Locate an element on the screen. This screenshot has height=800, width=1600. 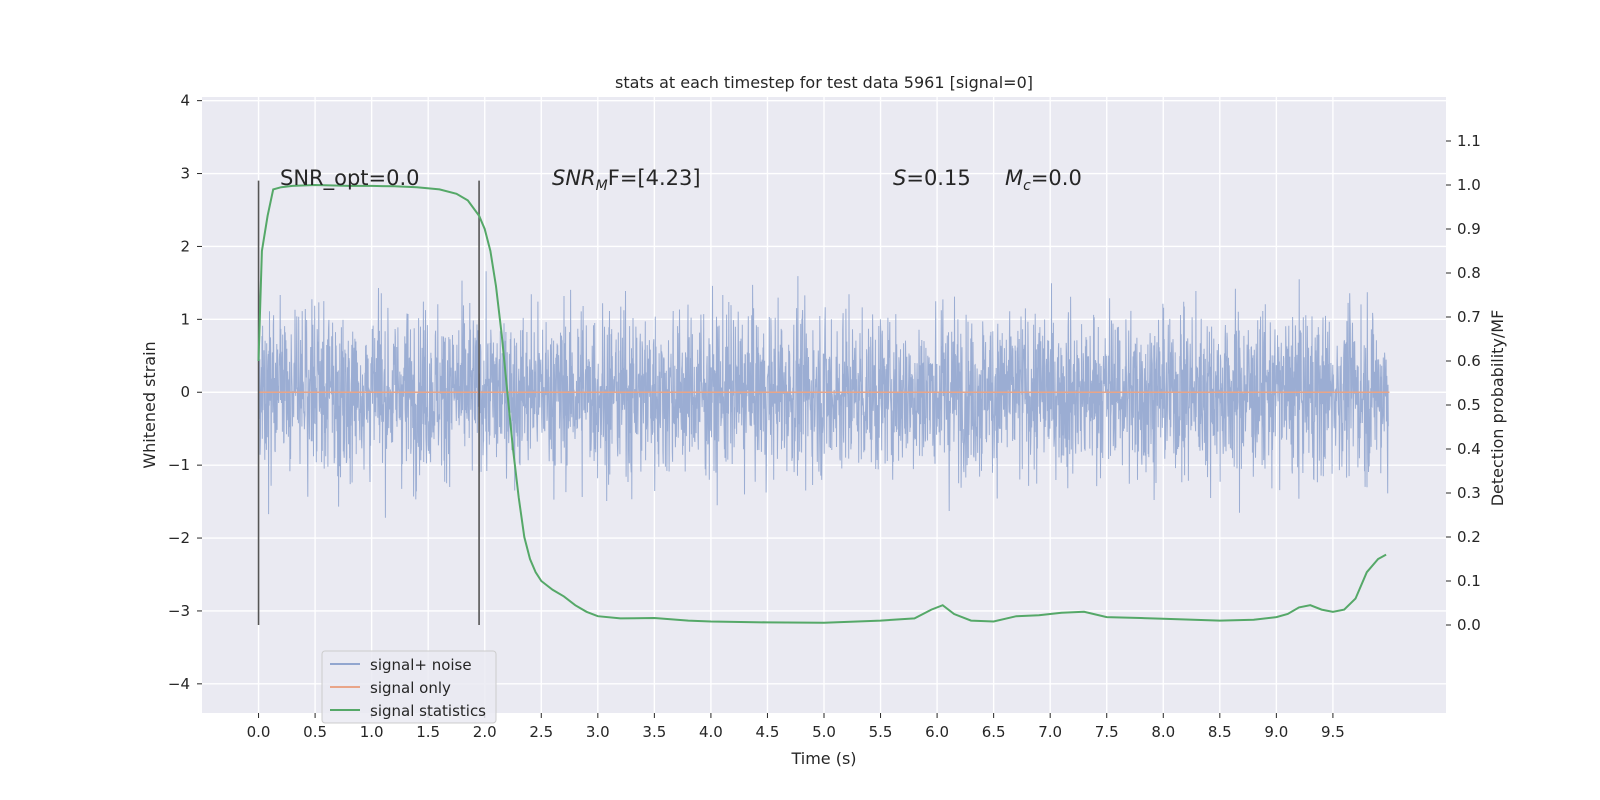
x-tick-label: 6.5 is located at coordinates (994, 732).